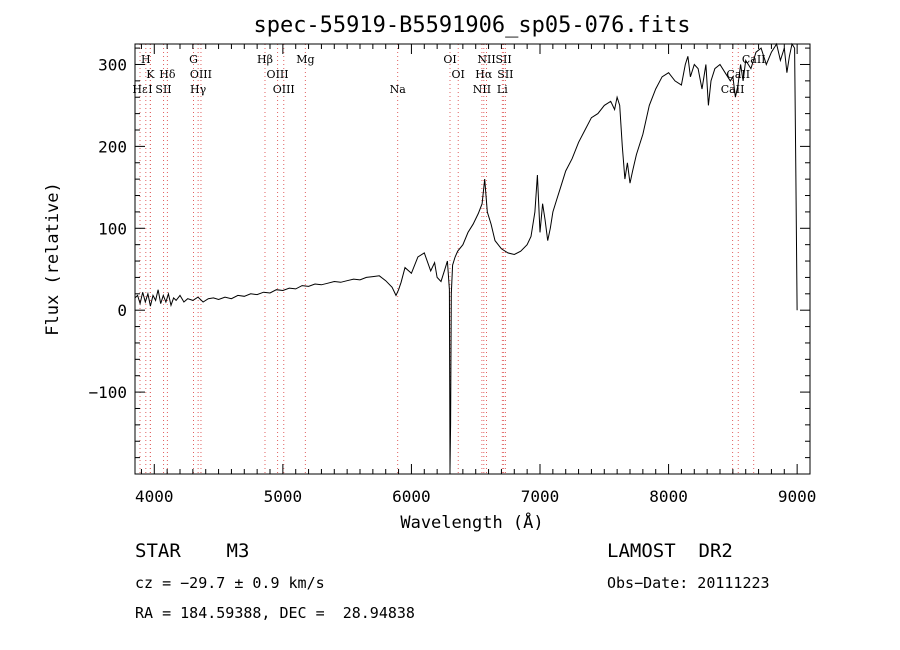 The width and height of the screenshot is (900, 650). I want to click on x-tick-label: 5000, so click(283, 496).